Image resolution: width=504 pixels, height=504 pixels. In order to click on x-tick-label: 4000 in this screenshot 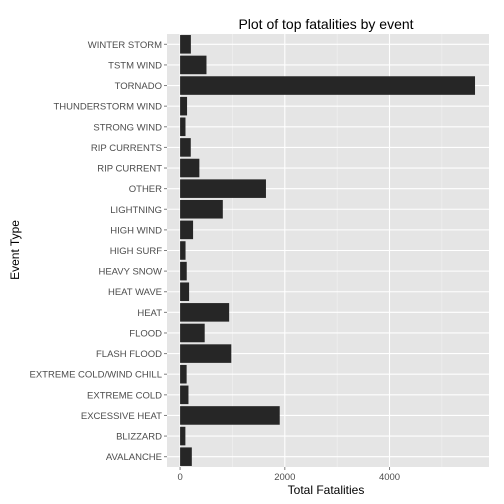, I will do `click(389, 477)`.